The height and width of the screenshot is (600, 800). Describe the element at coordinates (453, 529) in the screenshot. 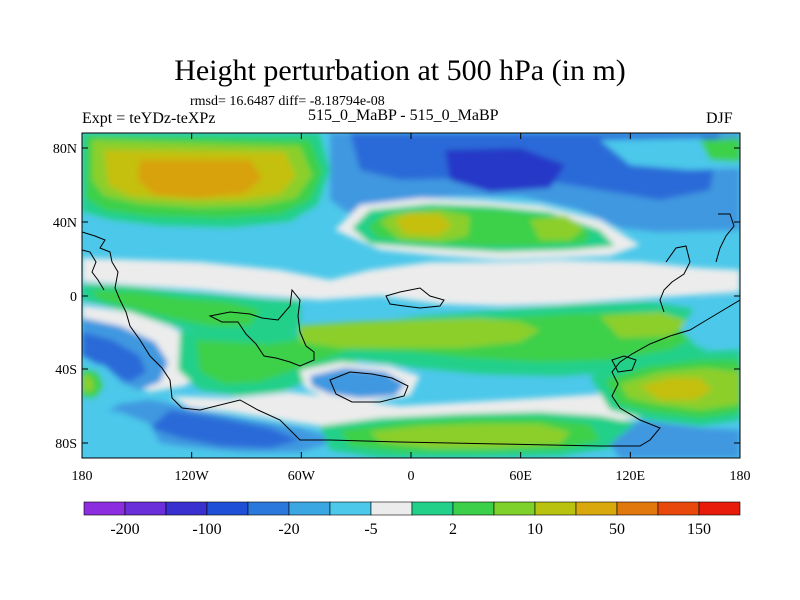

I see `colorbar-label: 2` at that location.